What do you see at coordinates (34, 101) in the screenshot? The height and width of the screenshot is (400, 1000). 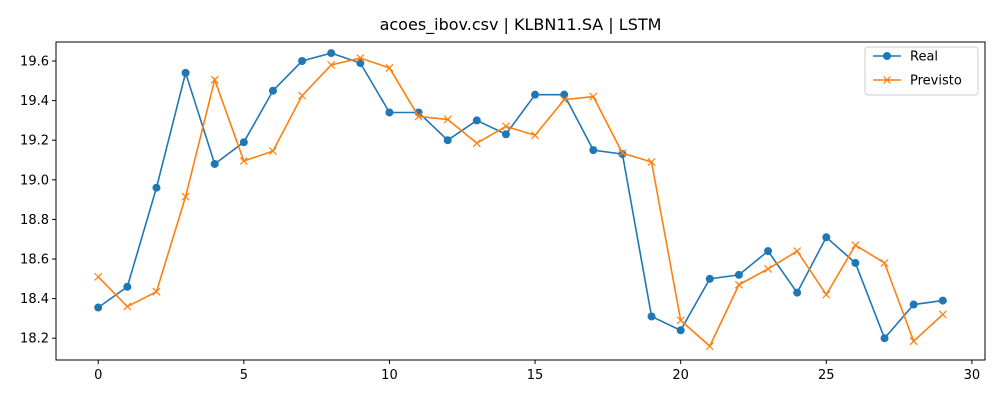 I see `y-tick-label: 19.4` at bounding box center [34, 101].